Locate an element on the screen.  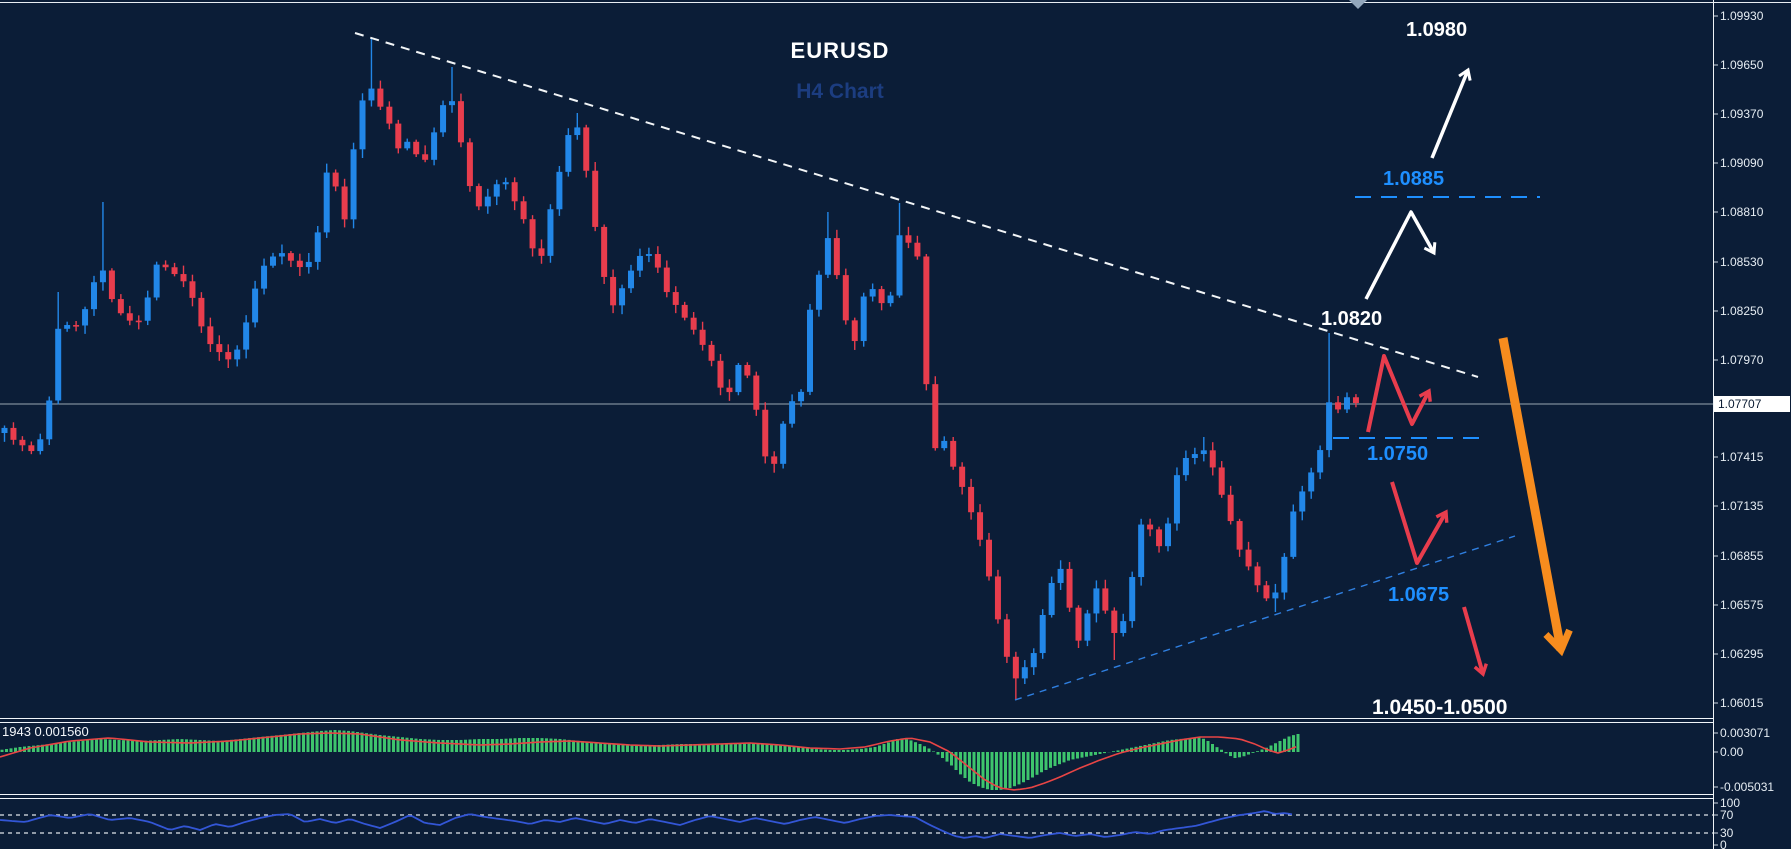
axis-label: 1.06295 is located at coordinates (1742, 654).